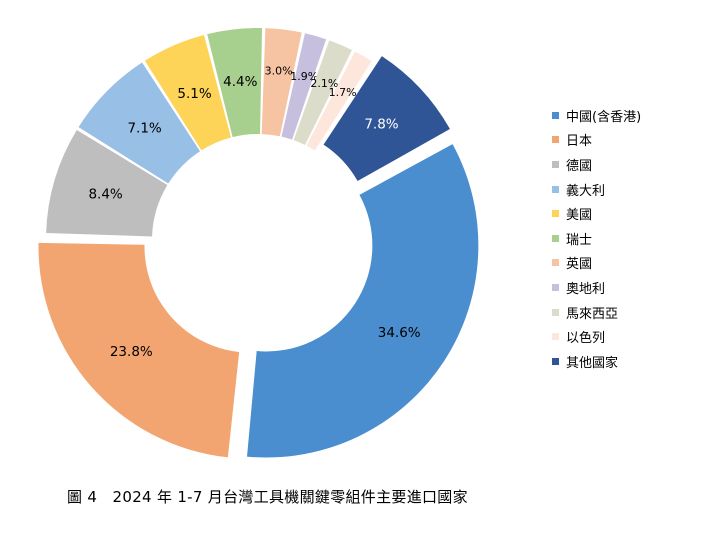  What do you see at coordinates (579, 142) in the screenshot?
I see `legend-label: 日本` at bounding box center [579, 142].